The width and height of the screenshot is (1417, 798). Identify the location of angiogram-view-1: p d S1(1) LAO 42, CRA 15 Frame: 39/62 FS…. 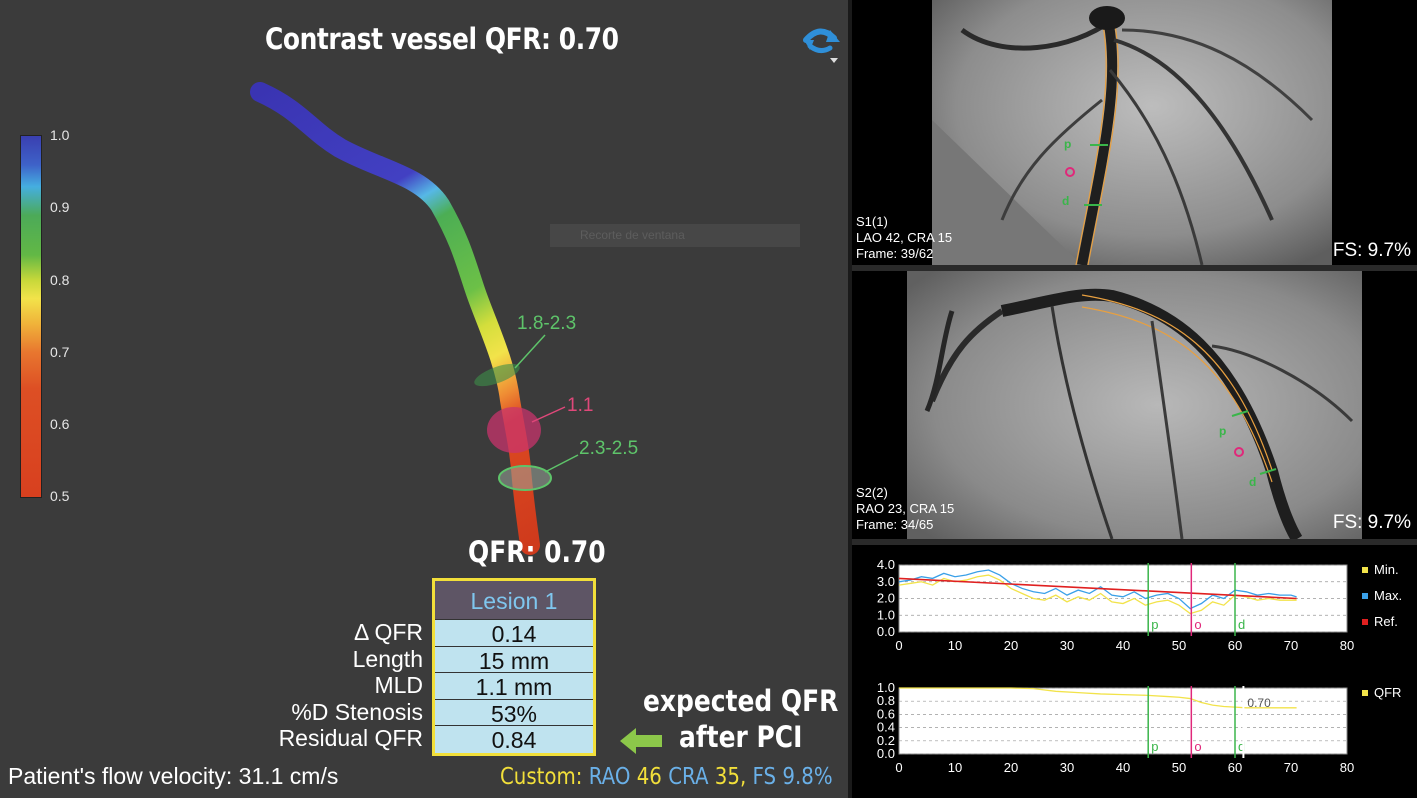
(1134, 132).